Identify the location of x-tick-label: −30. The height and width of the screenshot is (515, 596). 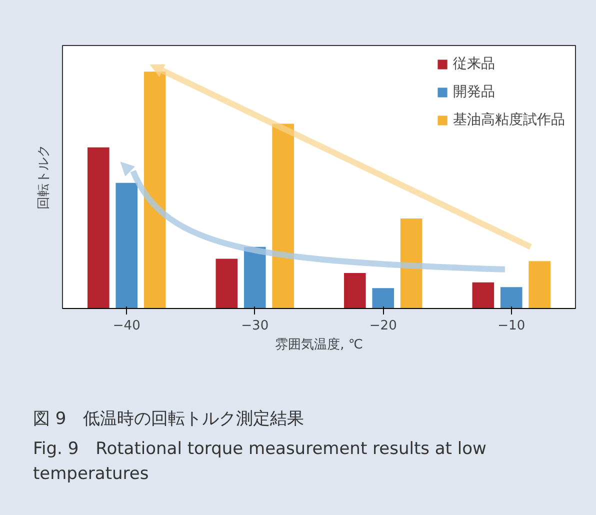
(255, 326).